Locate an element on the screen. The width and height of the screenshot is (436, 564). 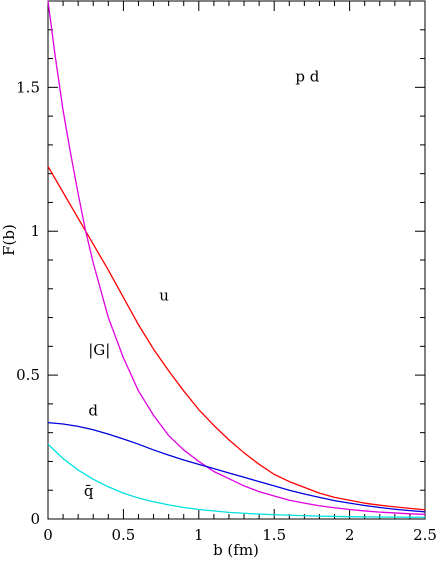
x-tick-label: 1 is located at coordinates (199, 535).